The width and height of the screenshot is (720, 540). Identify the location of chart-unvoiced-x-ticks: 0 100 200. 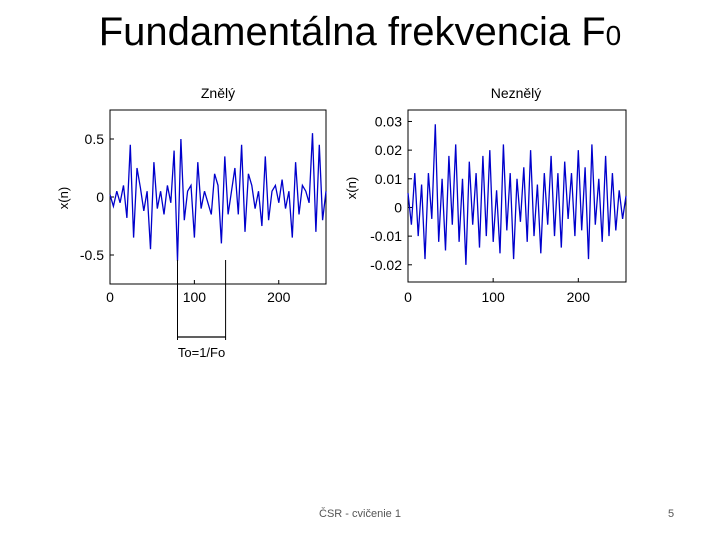
(497, 291).